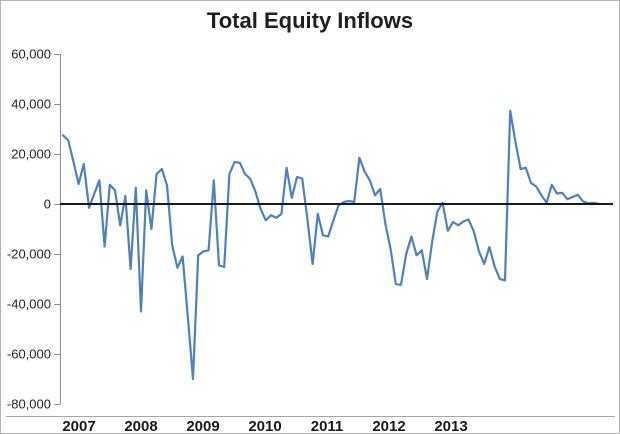 The height and width of the screenshot is (434, 620). What do you see at coordinates (310, 20) in the screenshot?
I see `chart-title: Total Equity Inflows` at bounding box center [310, 20].